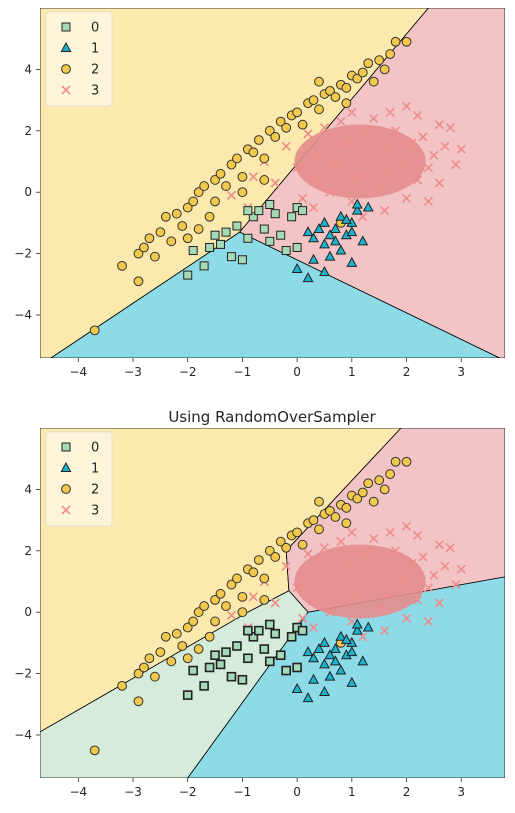 The image size is (515, 813). What do you see at coordinates (461, 372) in the screenshot?
I see `x-tick-label: 3` at bounding box center [461, 372].